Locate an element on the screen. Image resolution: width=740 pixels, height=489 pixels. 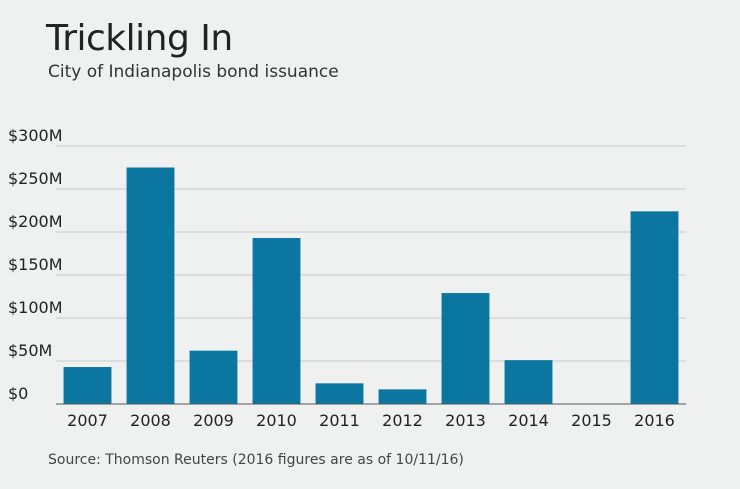
y-tick-label: $50M is located at coordinates (30, 350).